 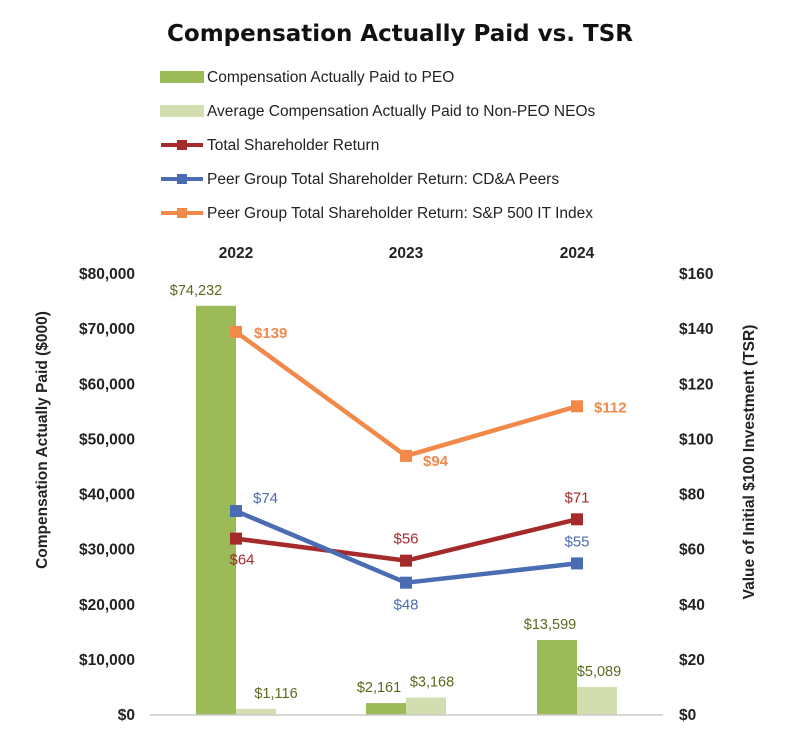 What do you see at coordinates (576, 541) in the screenshot?
I see `line-data-label: $55` at bounding box center [576, 541].